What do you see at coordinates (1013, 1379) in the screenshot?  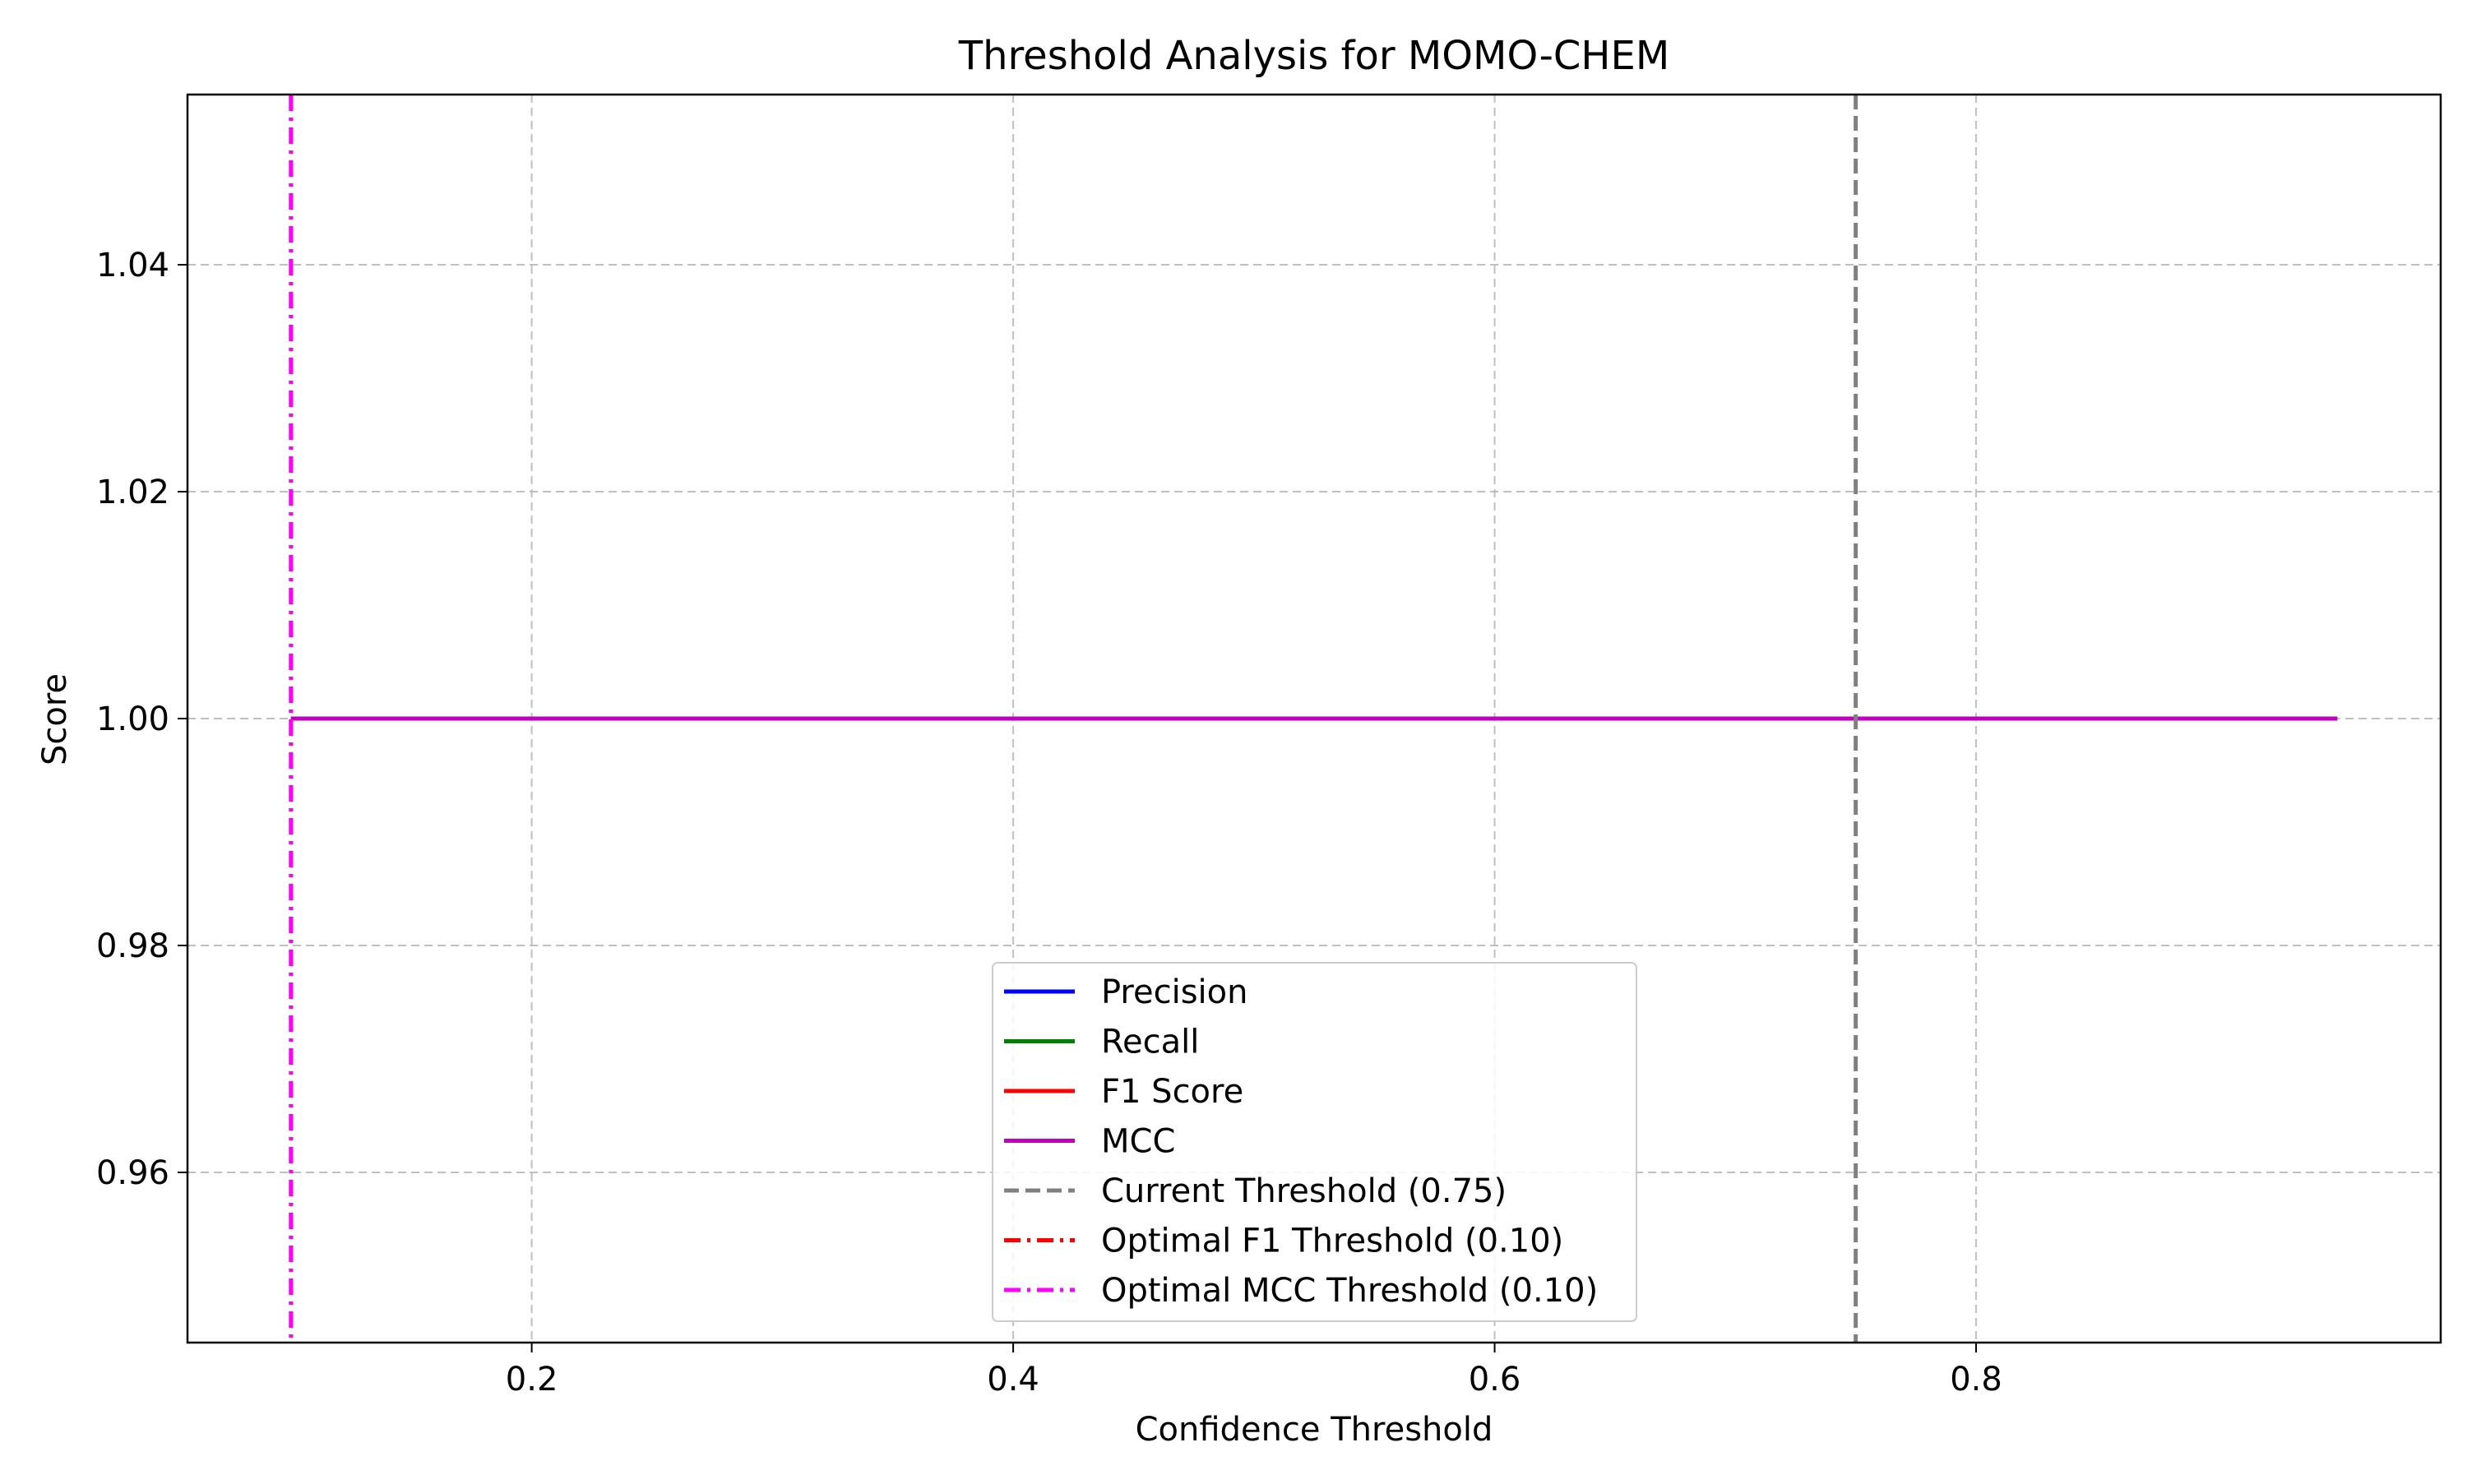 I see `x-tick-label: 0.4` at bounding box center [1013, 1379].